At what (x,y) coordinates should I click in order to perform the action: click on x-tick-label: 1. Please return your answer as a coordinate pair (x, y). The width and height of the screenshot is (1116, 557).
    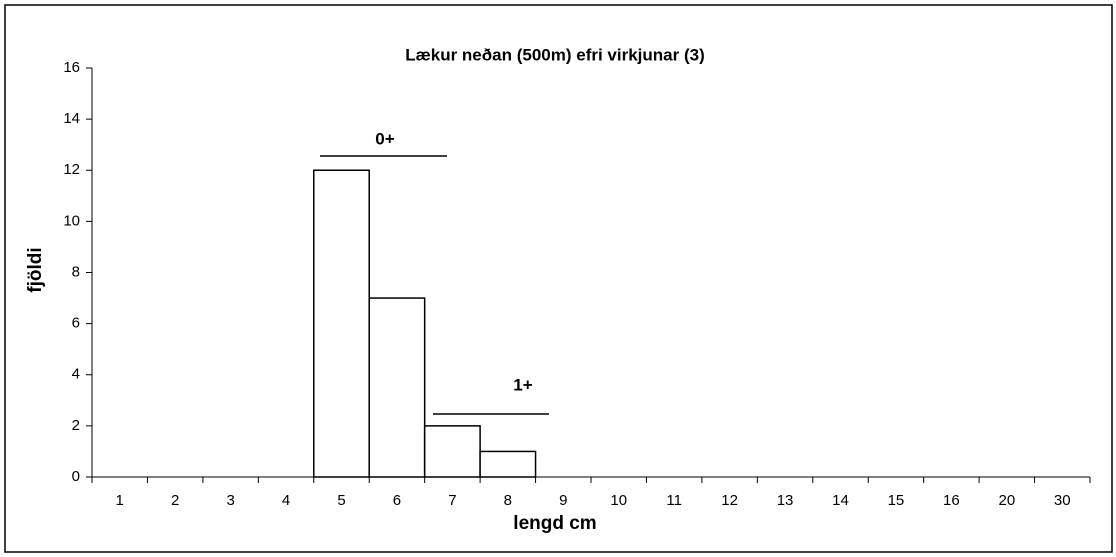
    Looking at the image, I should click on (120, 500).